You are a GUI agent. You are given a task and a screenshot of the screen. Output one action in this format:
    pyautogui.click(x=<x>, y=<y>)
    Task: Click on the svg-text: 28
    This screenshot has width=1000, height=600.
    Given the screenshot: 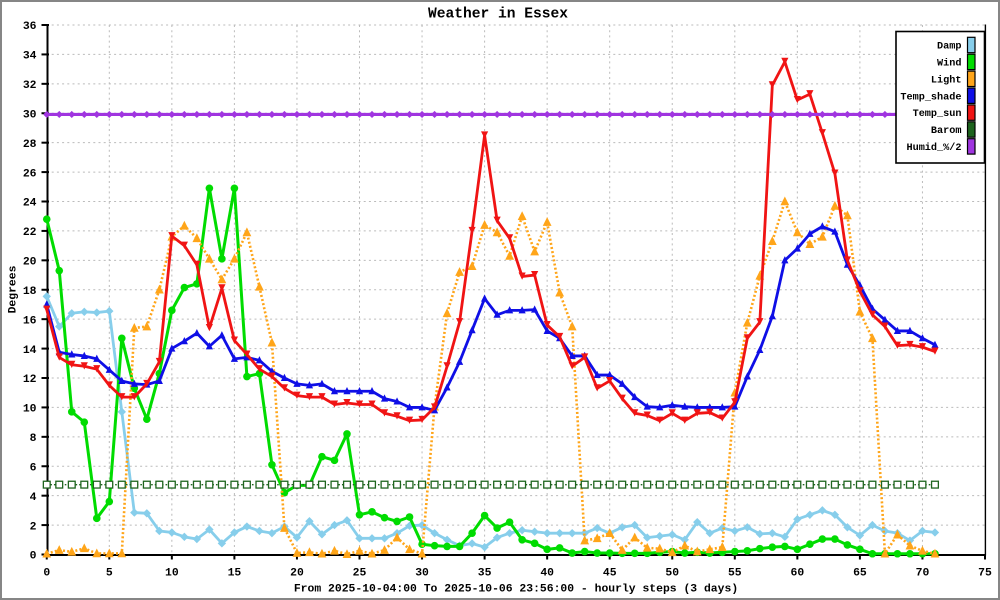 What is the action you would take?
    pyautogui.click(x=30, y=145)
    